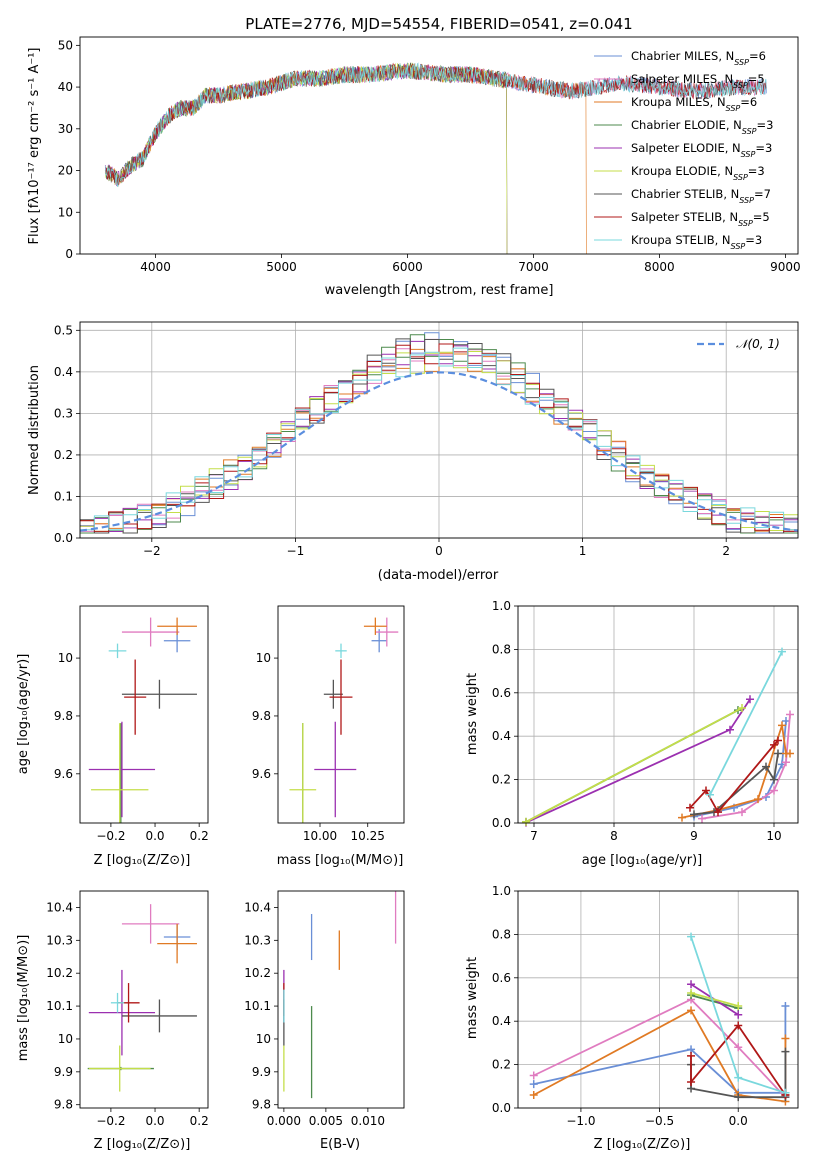 The image size is (819, 1170). Describe the element at coordinates (501, 891) in the screenshot. I see `y-tick-label: 1.0` at that location.